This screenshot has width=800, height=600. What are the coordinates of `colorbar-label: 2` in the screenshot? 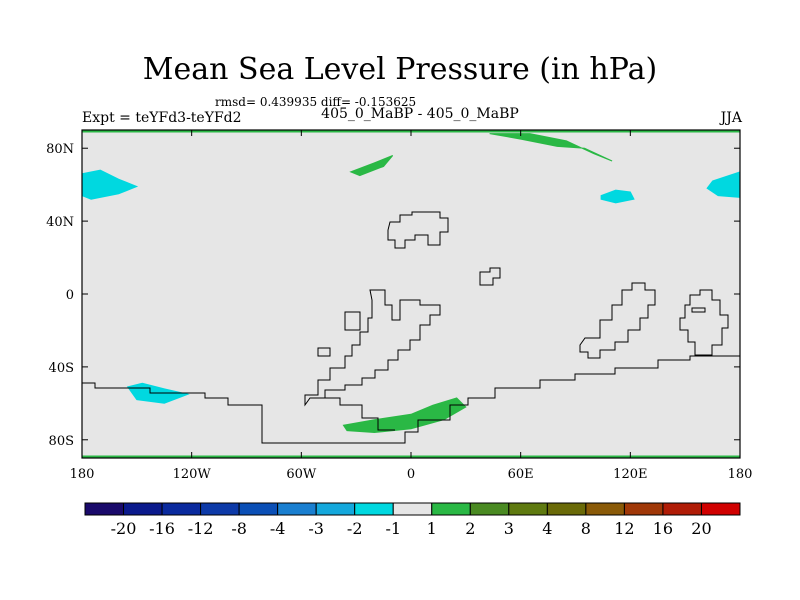 It's located at (470, 528).